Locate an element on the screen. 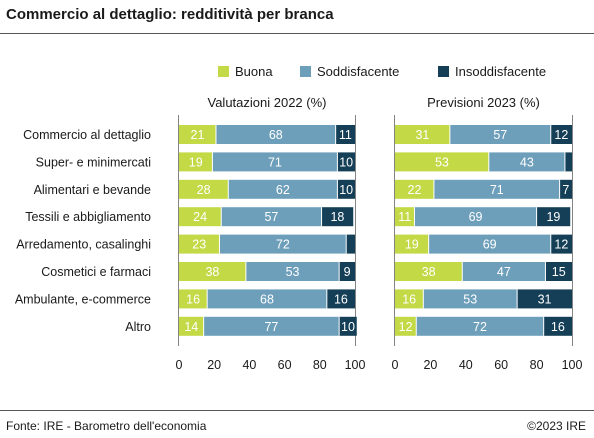 Image resolution: width=594 pixels, height=438 pixels. panel2-data-label-tessili-e-abbigliamento-buona: 11 is located at coordinates (404, 217).